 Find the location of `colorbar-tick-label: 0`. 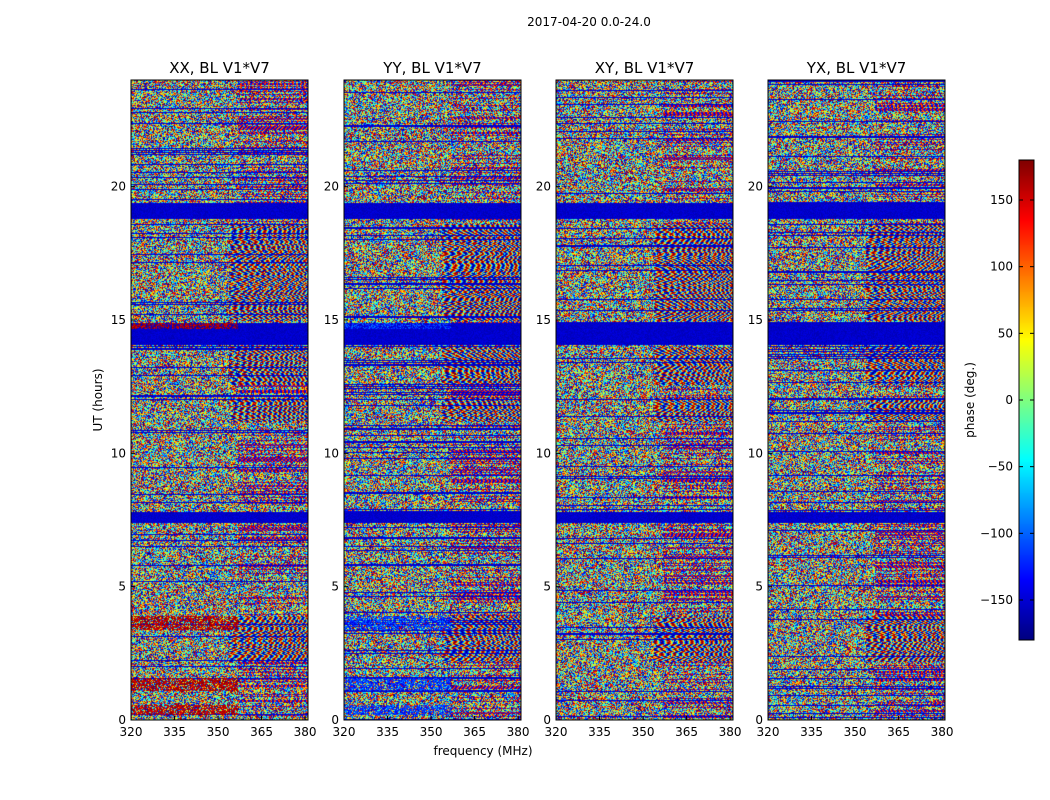

colorbar-tick-label: 0 is located at coordinates (1009, 400).